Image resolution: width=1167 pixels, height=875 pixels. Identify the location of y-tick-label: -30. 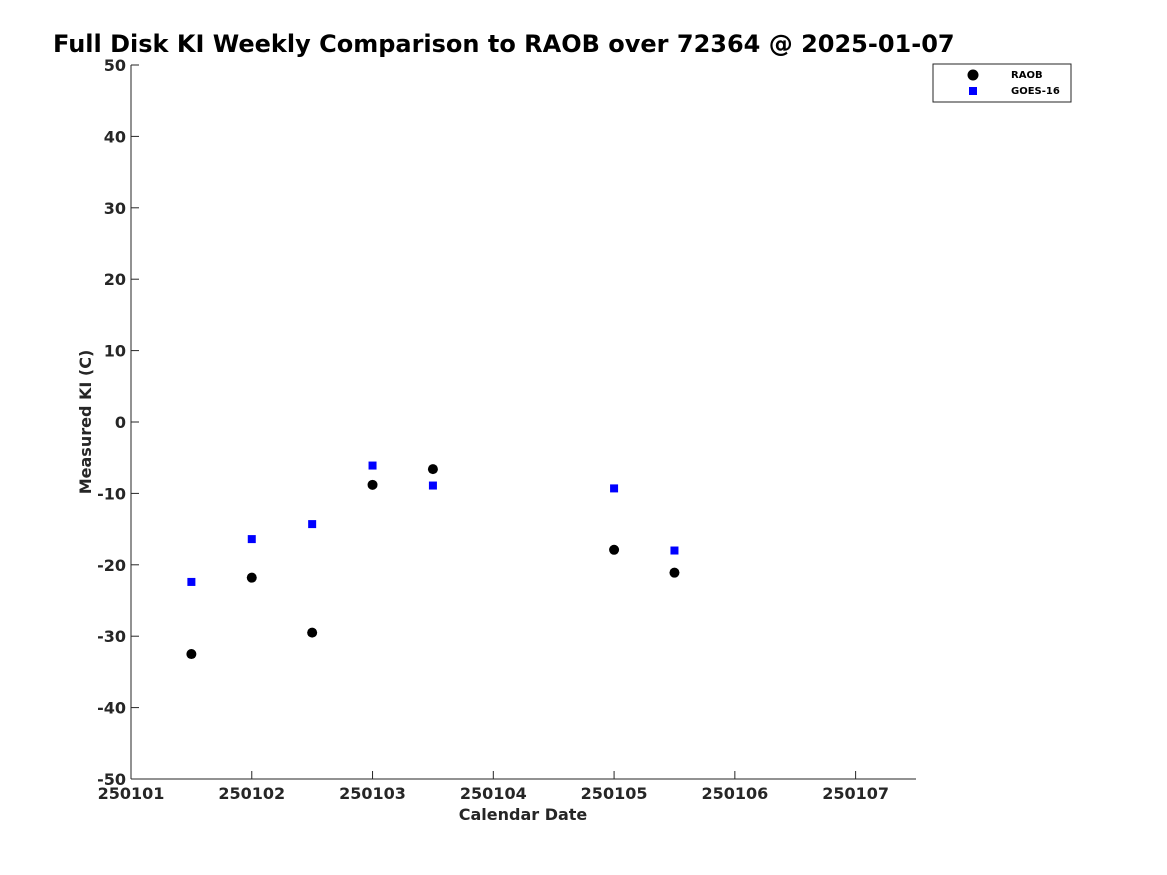
(111, 636).